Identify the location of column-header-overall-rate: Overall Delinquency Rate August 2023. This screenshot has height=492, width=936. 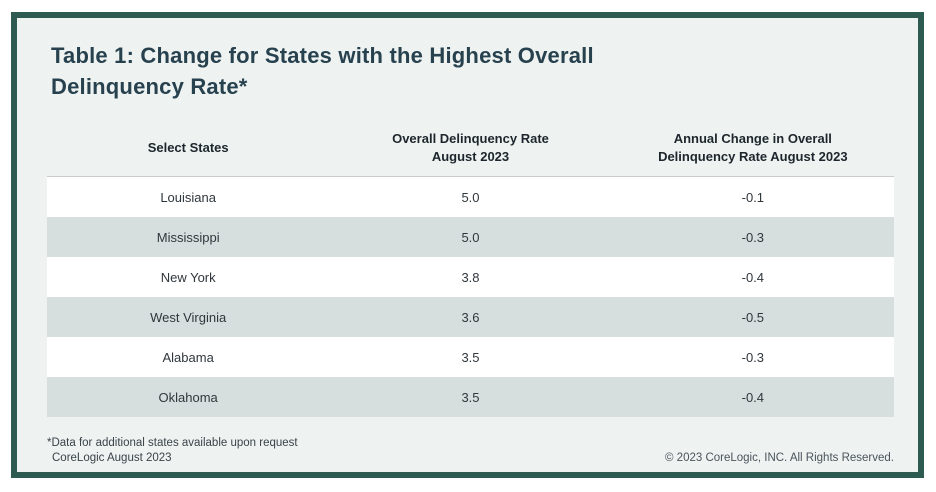
(470, 148).